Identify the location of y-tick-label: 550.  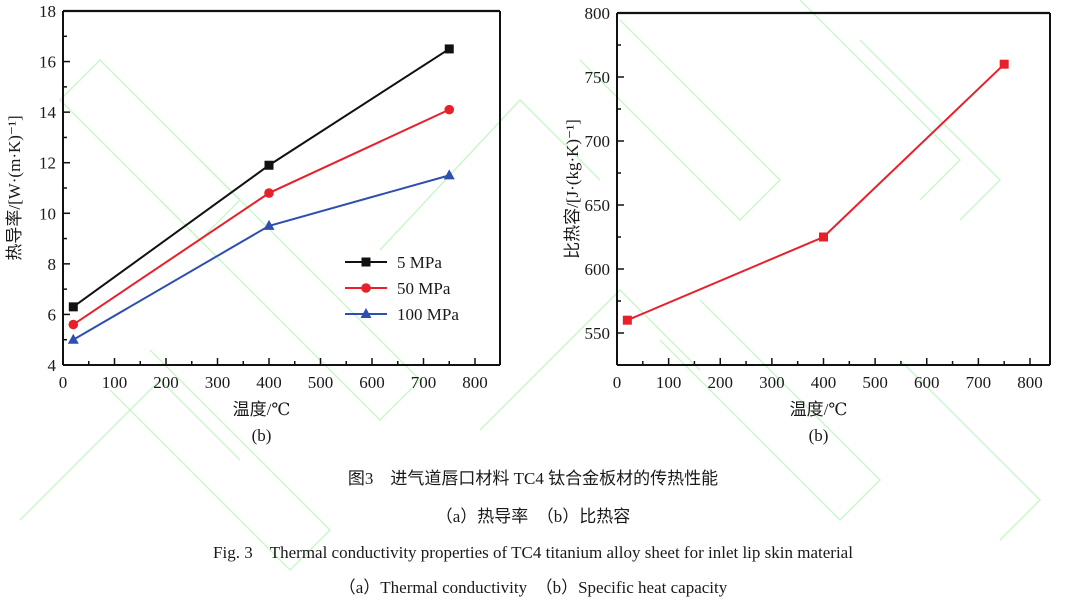
(598, 333).